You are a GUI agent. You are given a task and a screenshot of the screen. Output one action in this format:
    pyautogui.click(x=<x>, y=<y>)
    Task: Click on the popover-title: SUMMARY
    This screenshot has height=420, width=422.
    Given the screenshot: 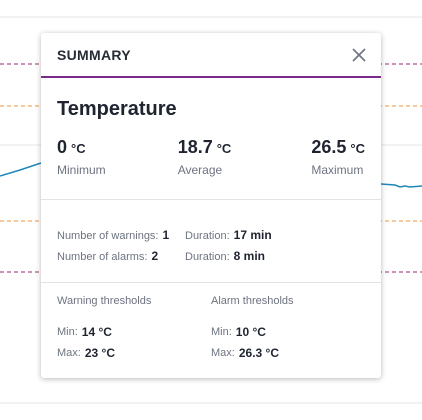 What is the action you would take?
    pyautogui.click(x=94, y=54)
    